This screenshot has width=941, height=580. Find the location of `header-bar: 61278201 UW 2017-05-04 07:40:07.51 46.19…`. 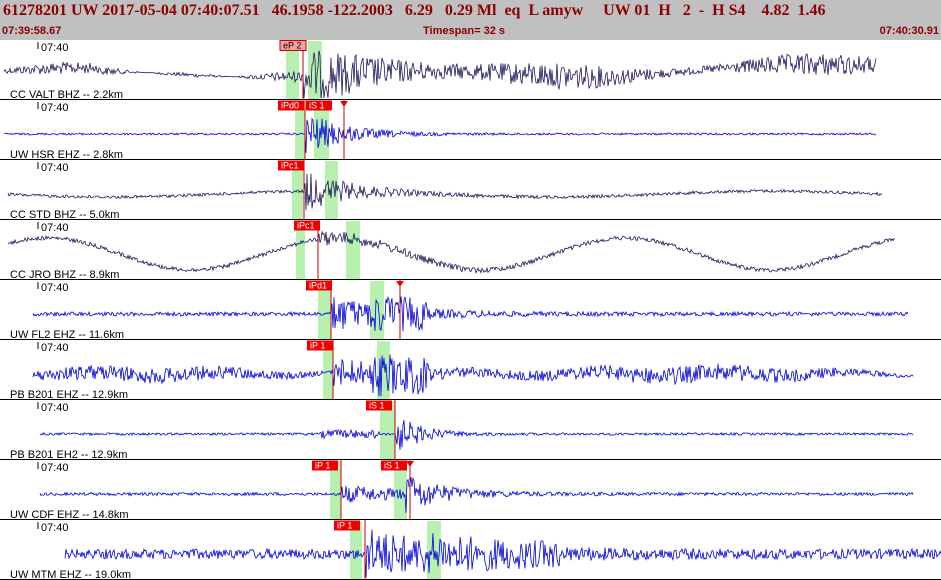

header-bar: 61278201 UW 2017-05-04 07:40:07.51 46.19… is located at coordinates (470, 20).